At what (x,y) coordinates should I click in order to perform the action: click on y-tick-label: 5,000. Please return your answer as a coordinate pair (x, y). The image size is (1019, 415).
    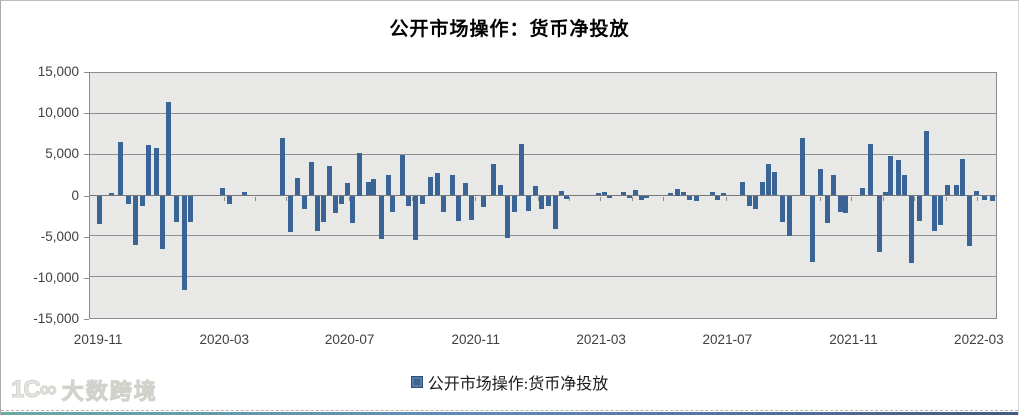
    Looking at the image, I should click on (62, 154).